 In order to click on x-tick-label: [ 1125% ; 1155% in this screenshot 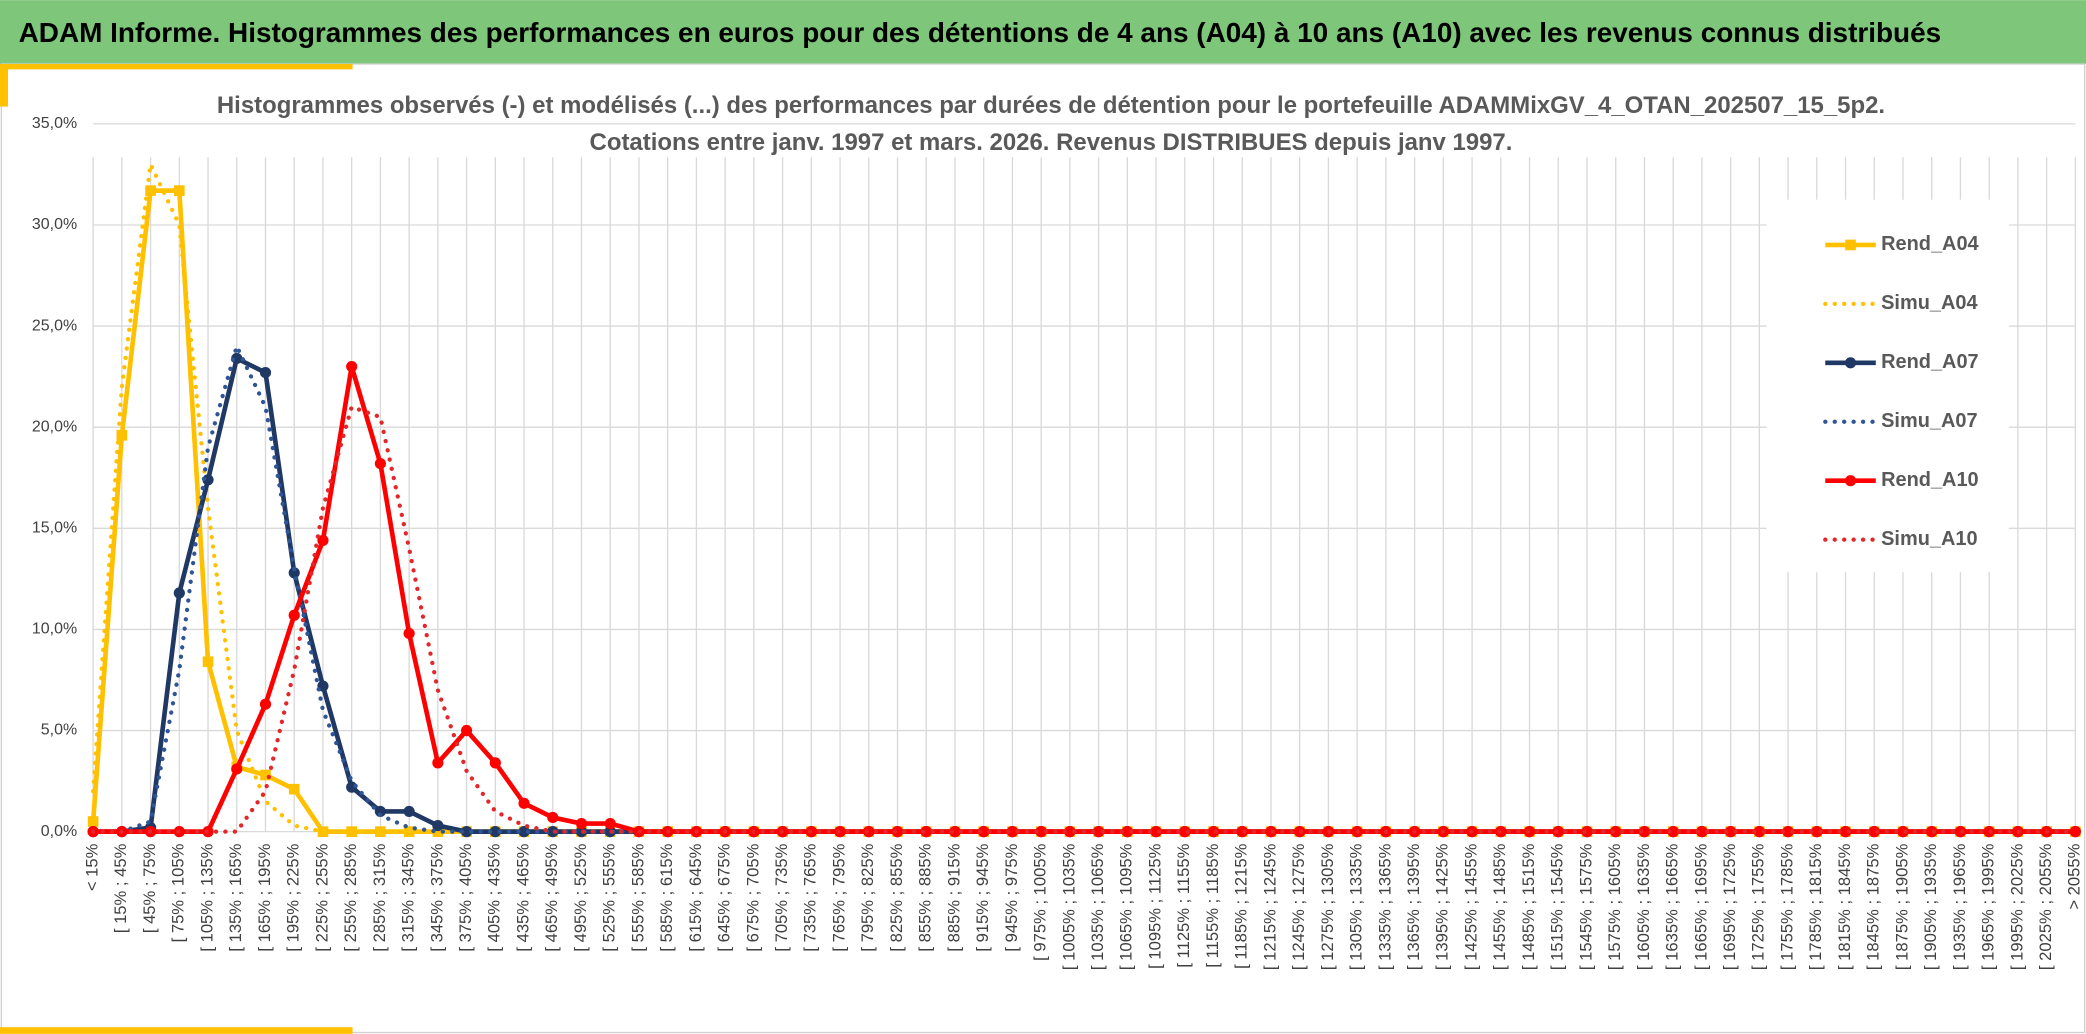, I will do `click(1183, 905)`.